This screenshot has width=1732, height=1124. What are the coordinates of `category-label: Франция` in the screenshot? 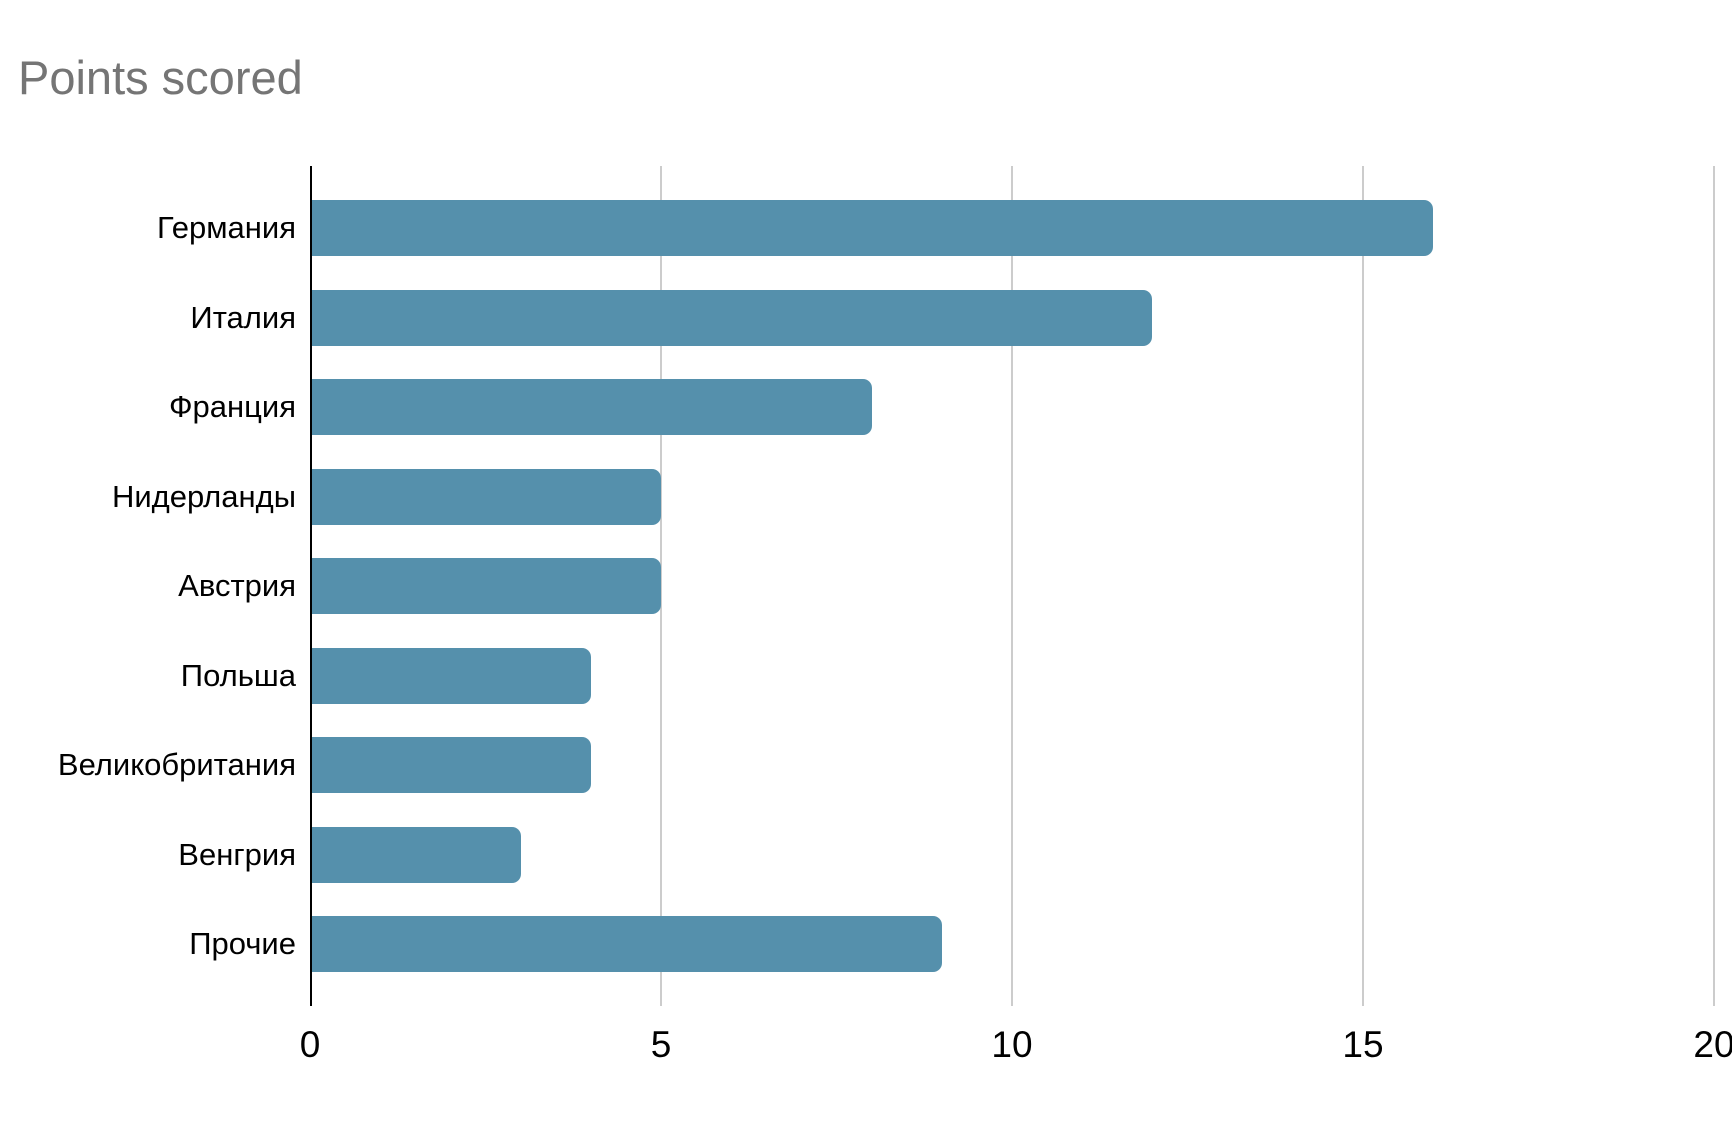 It's located at (232, 406).